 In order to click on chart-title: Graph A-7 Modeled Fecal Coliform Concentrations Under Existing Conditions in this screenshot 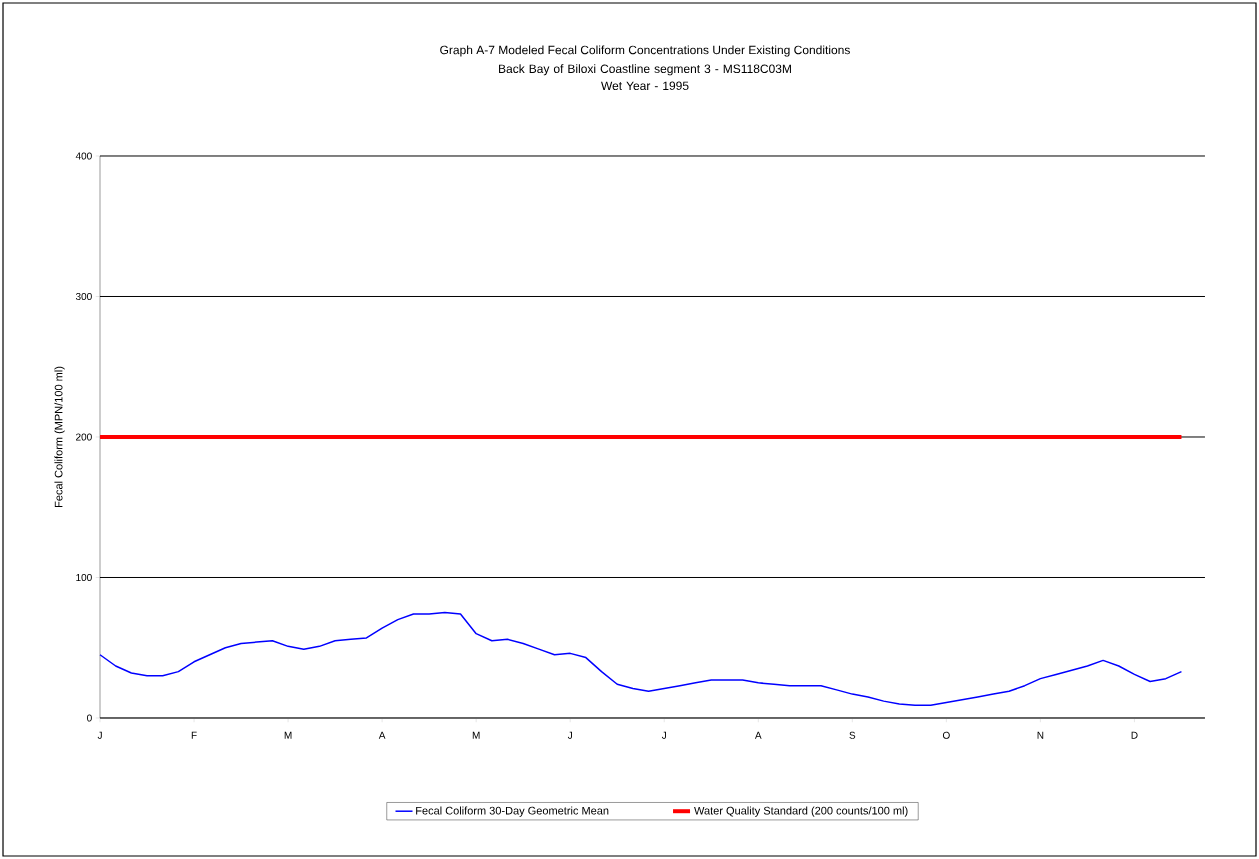, I will do `click(645, 51)`.